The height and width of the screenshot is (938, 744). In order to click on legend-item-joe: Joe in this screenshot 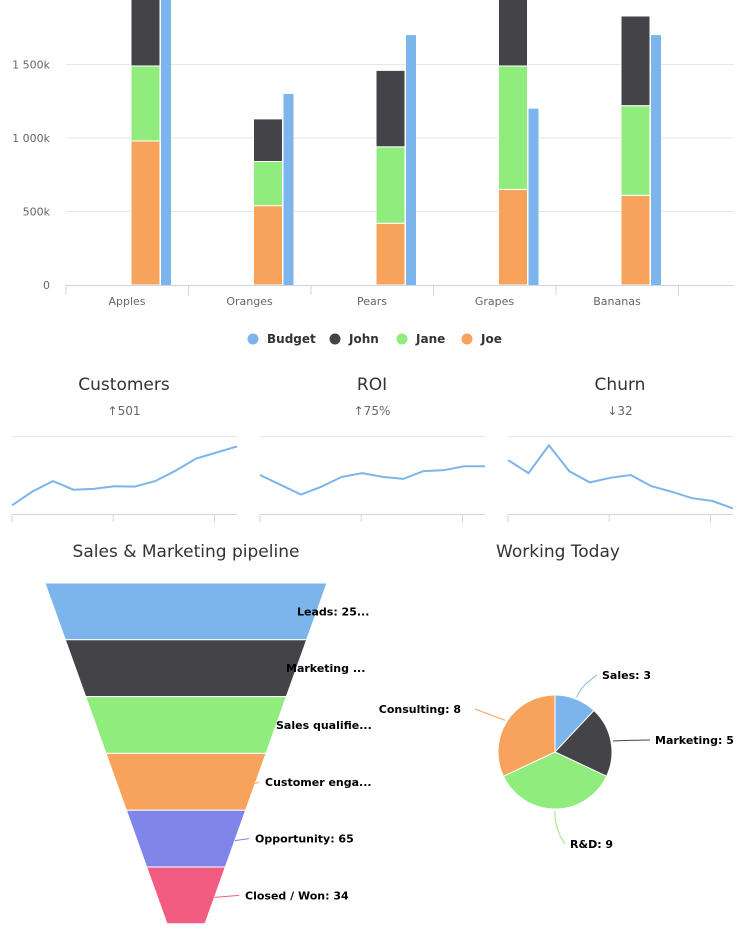, I will do `click(491, 339)`.